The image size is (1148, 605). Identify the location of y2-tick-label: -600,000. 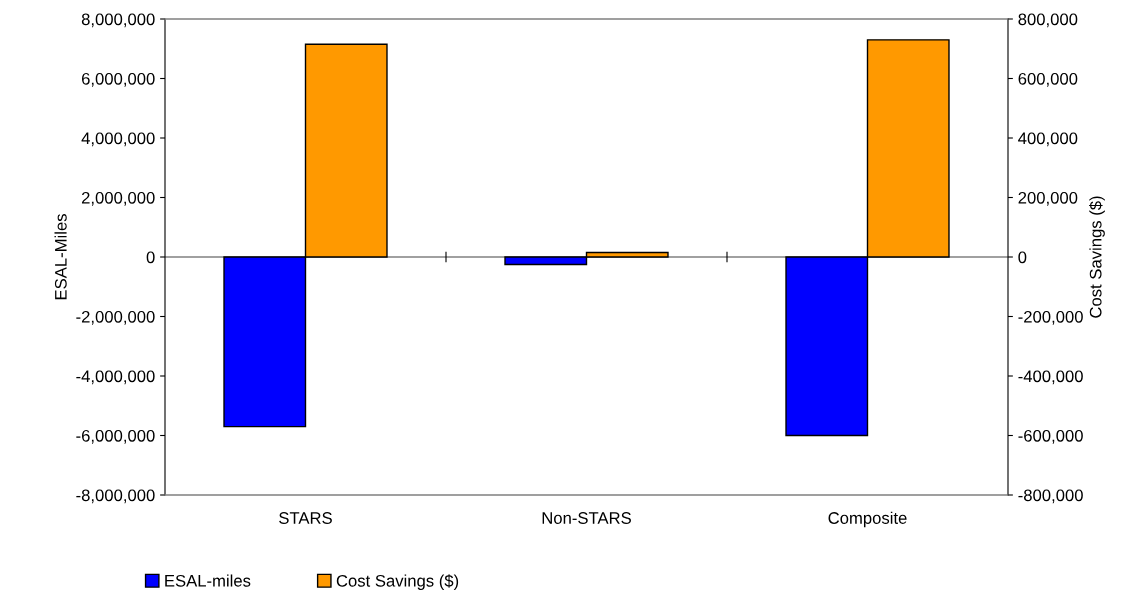
(1050, 436).